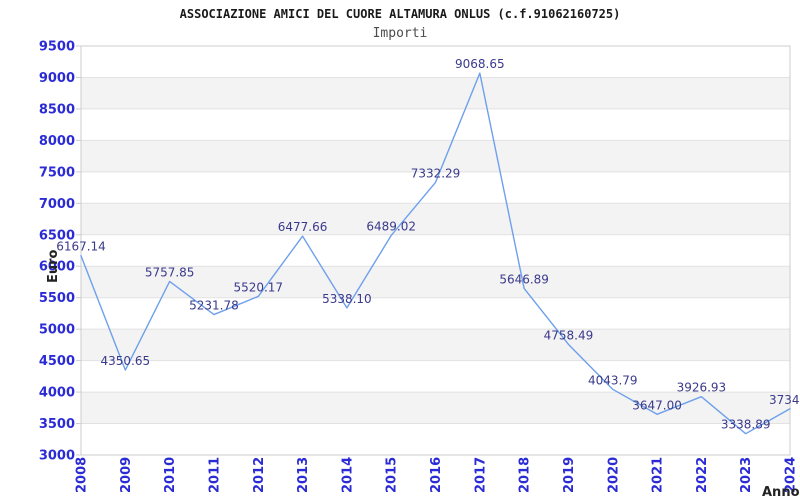  Describe the element at coordinates (781, 492) in the screenshot. I see `x-axis-title: Anno` at that location.